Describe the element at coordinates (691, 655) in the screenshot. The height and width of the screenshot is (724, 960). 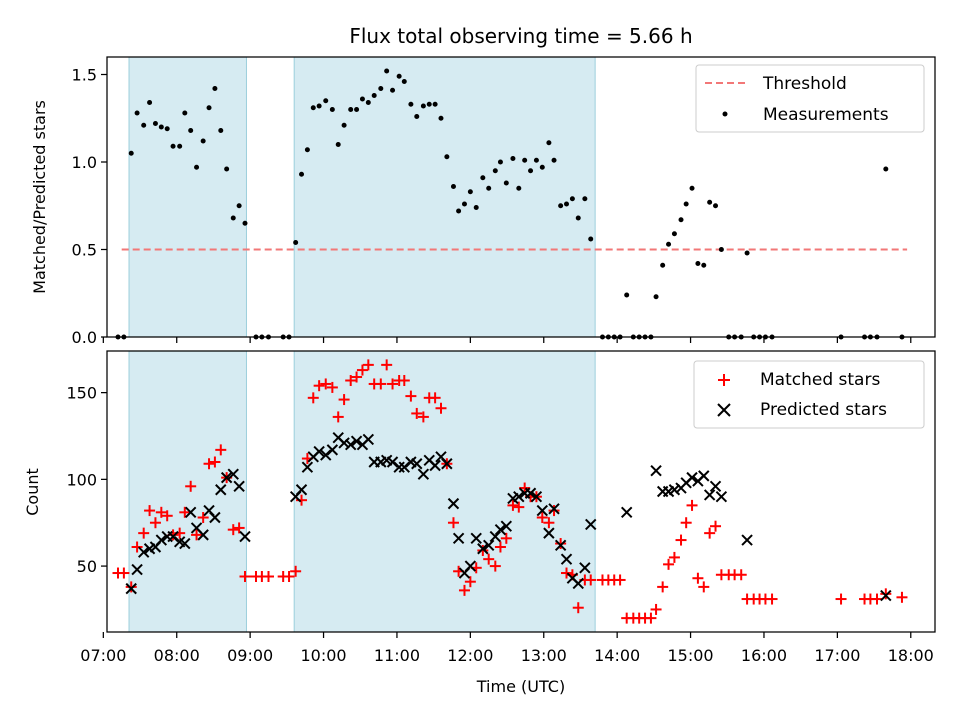
I see `x-tick-label: 15:00` at that location.